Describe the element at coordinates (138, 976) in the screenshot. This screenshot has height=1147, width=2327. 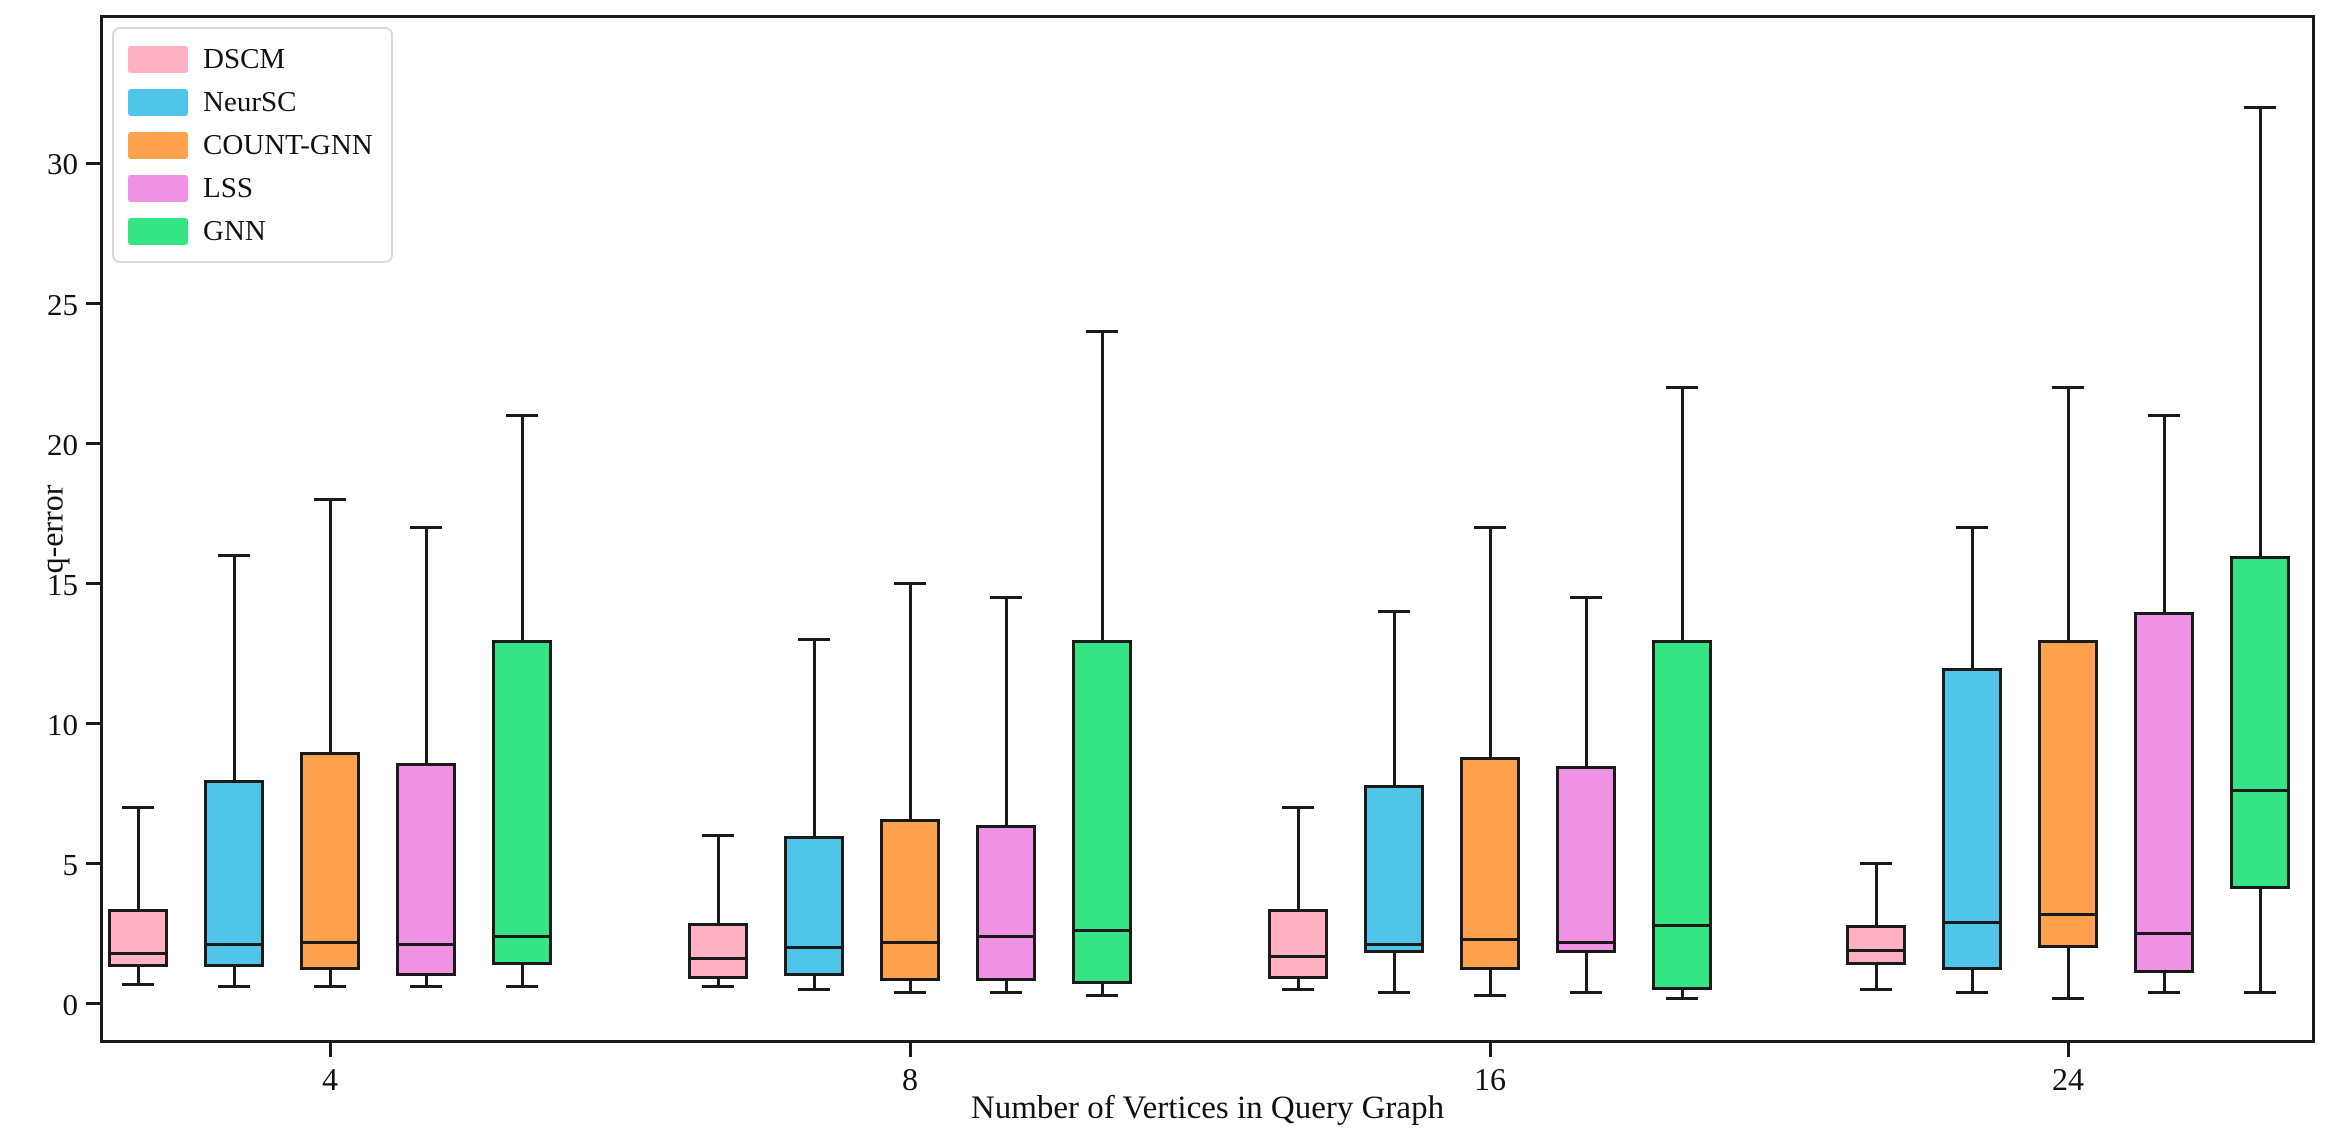
I see `box-dscm-4-lower-whisker` at that location.